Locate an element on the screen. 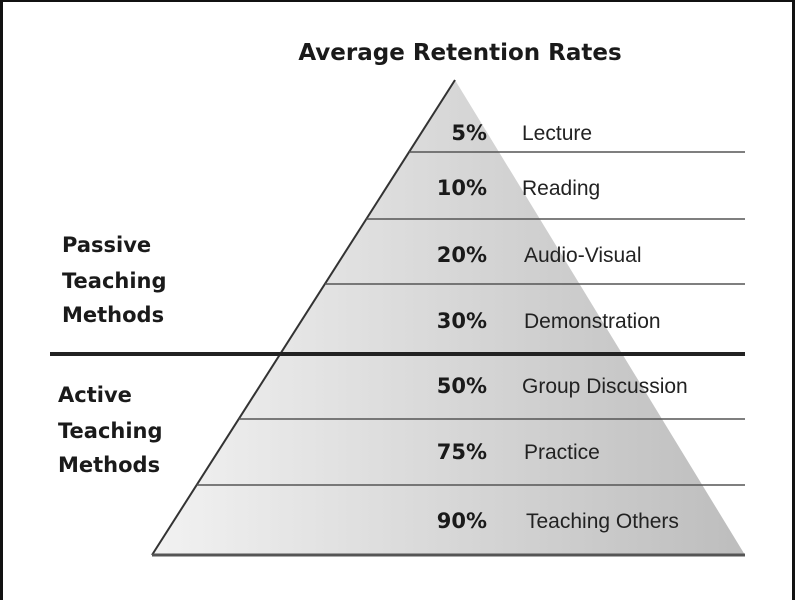  method-label: Teaching Others is located at coordinates (602, 521).